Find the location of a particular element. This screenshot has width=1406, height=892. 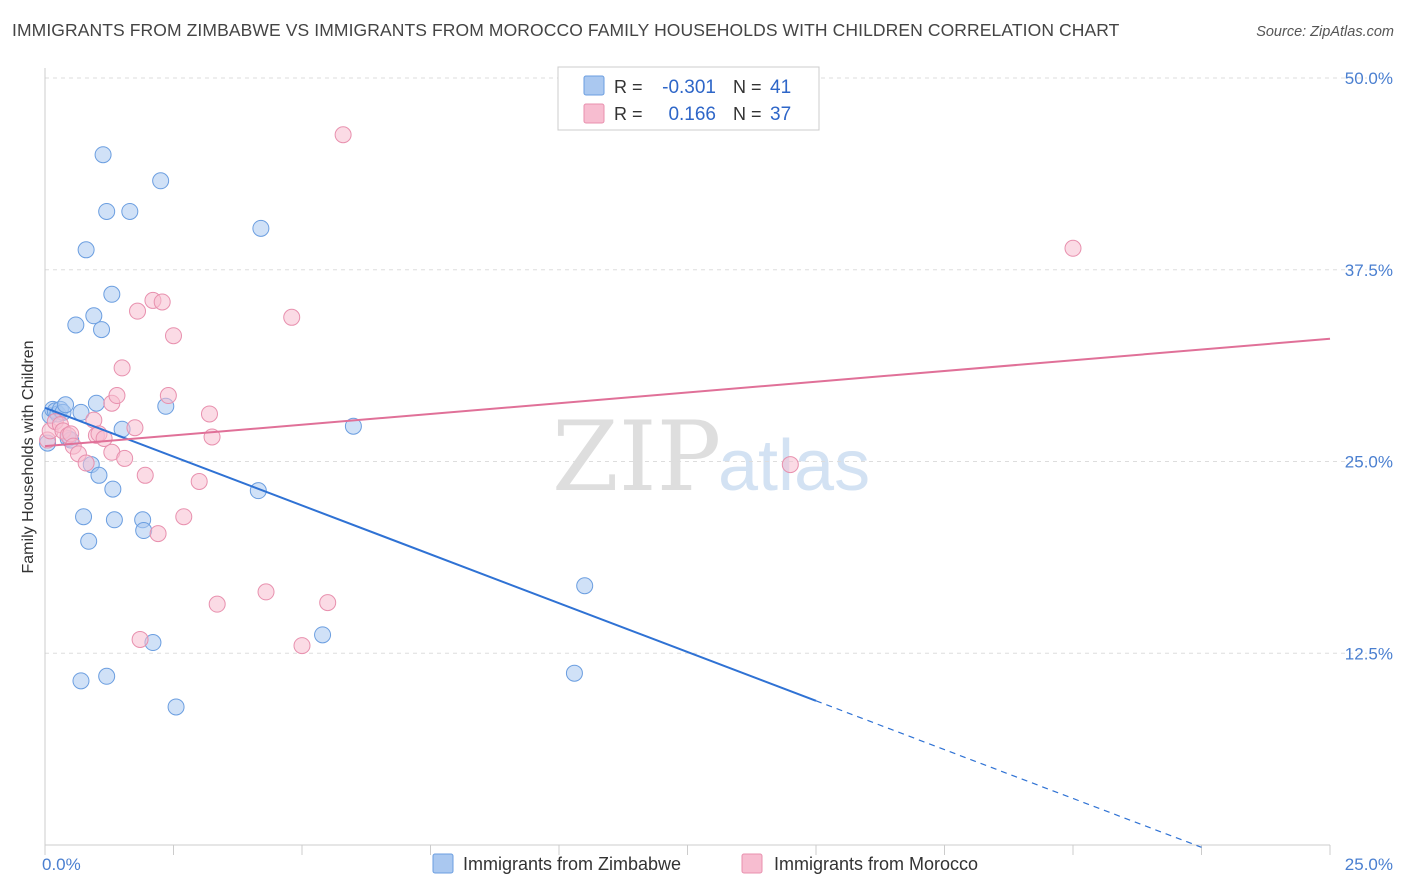

y-tick-label: 37.5% is located at coordinates (1369, 270).